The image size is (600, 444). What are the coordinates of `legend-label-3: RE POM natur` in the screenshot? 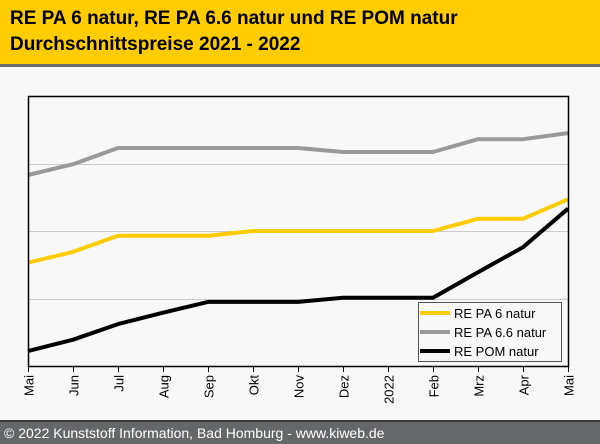 It's located at (496, 351).